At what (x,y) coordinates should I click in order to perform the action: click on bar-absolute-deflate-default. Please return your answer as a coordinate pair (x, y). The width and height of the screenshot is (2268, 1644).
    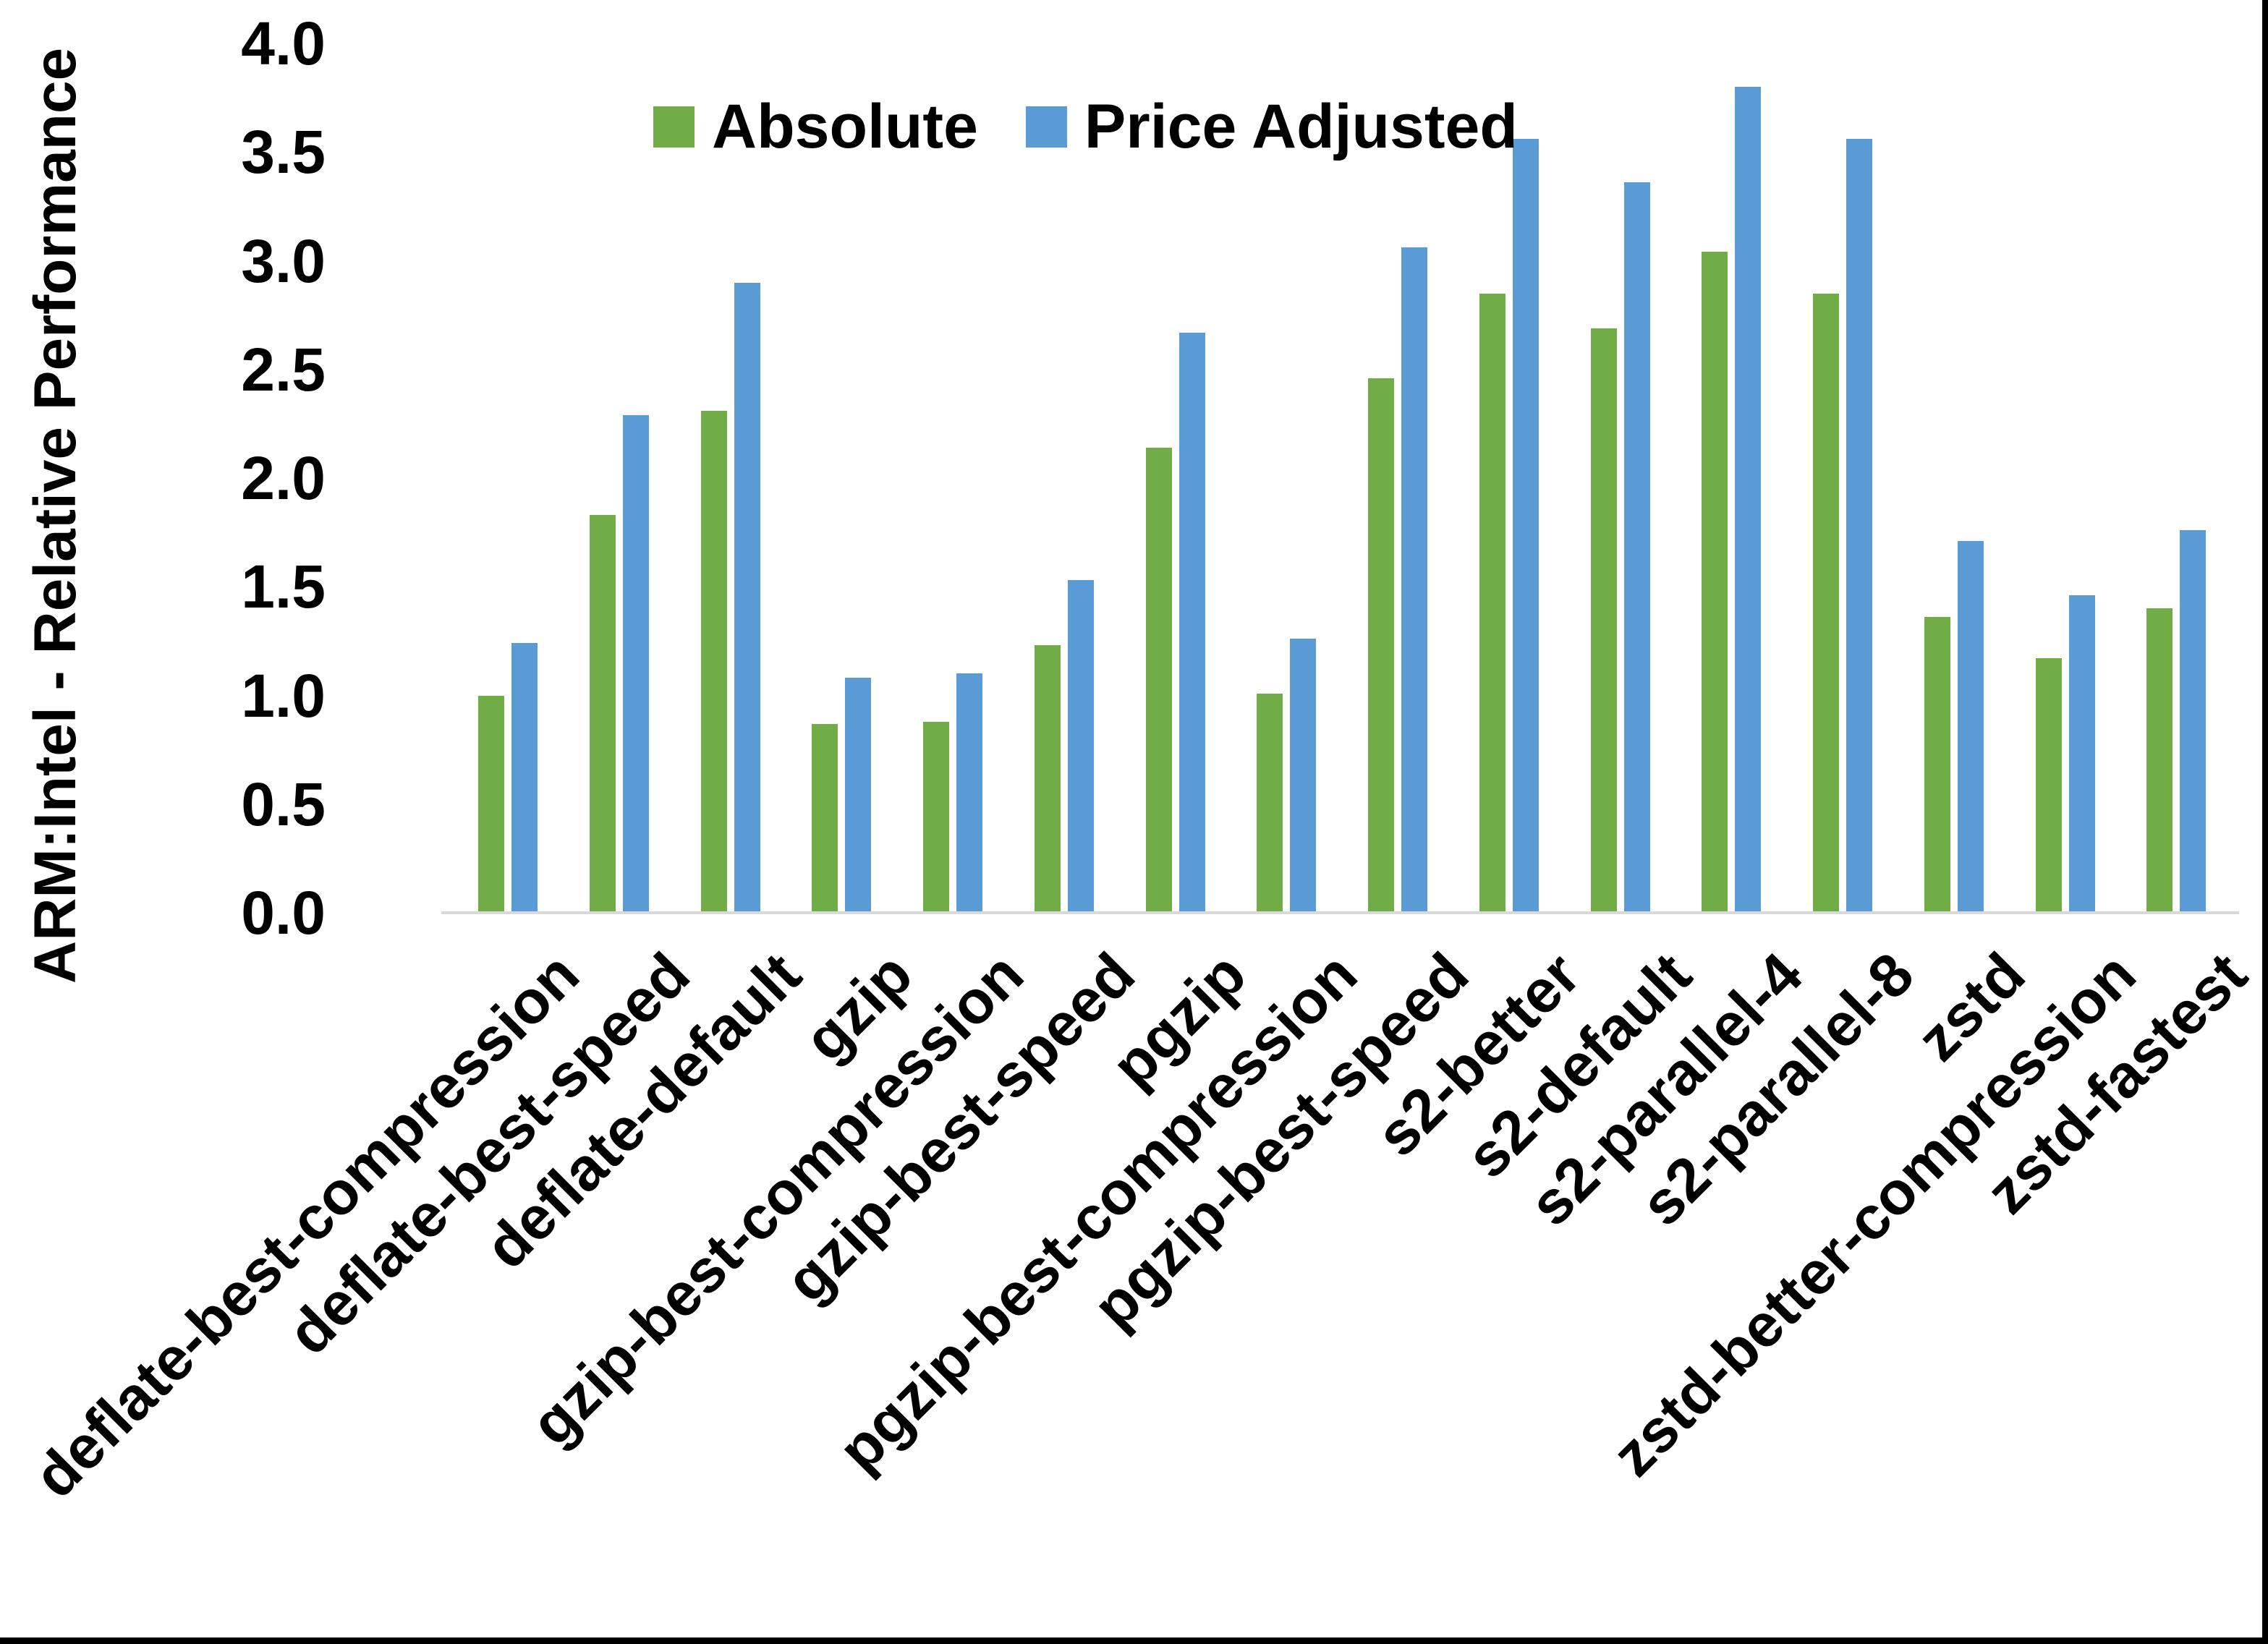
    Looking at the image, I should click on (713, 661).